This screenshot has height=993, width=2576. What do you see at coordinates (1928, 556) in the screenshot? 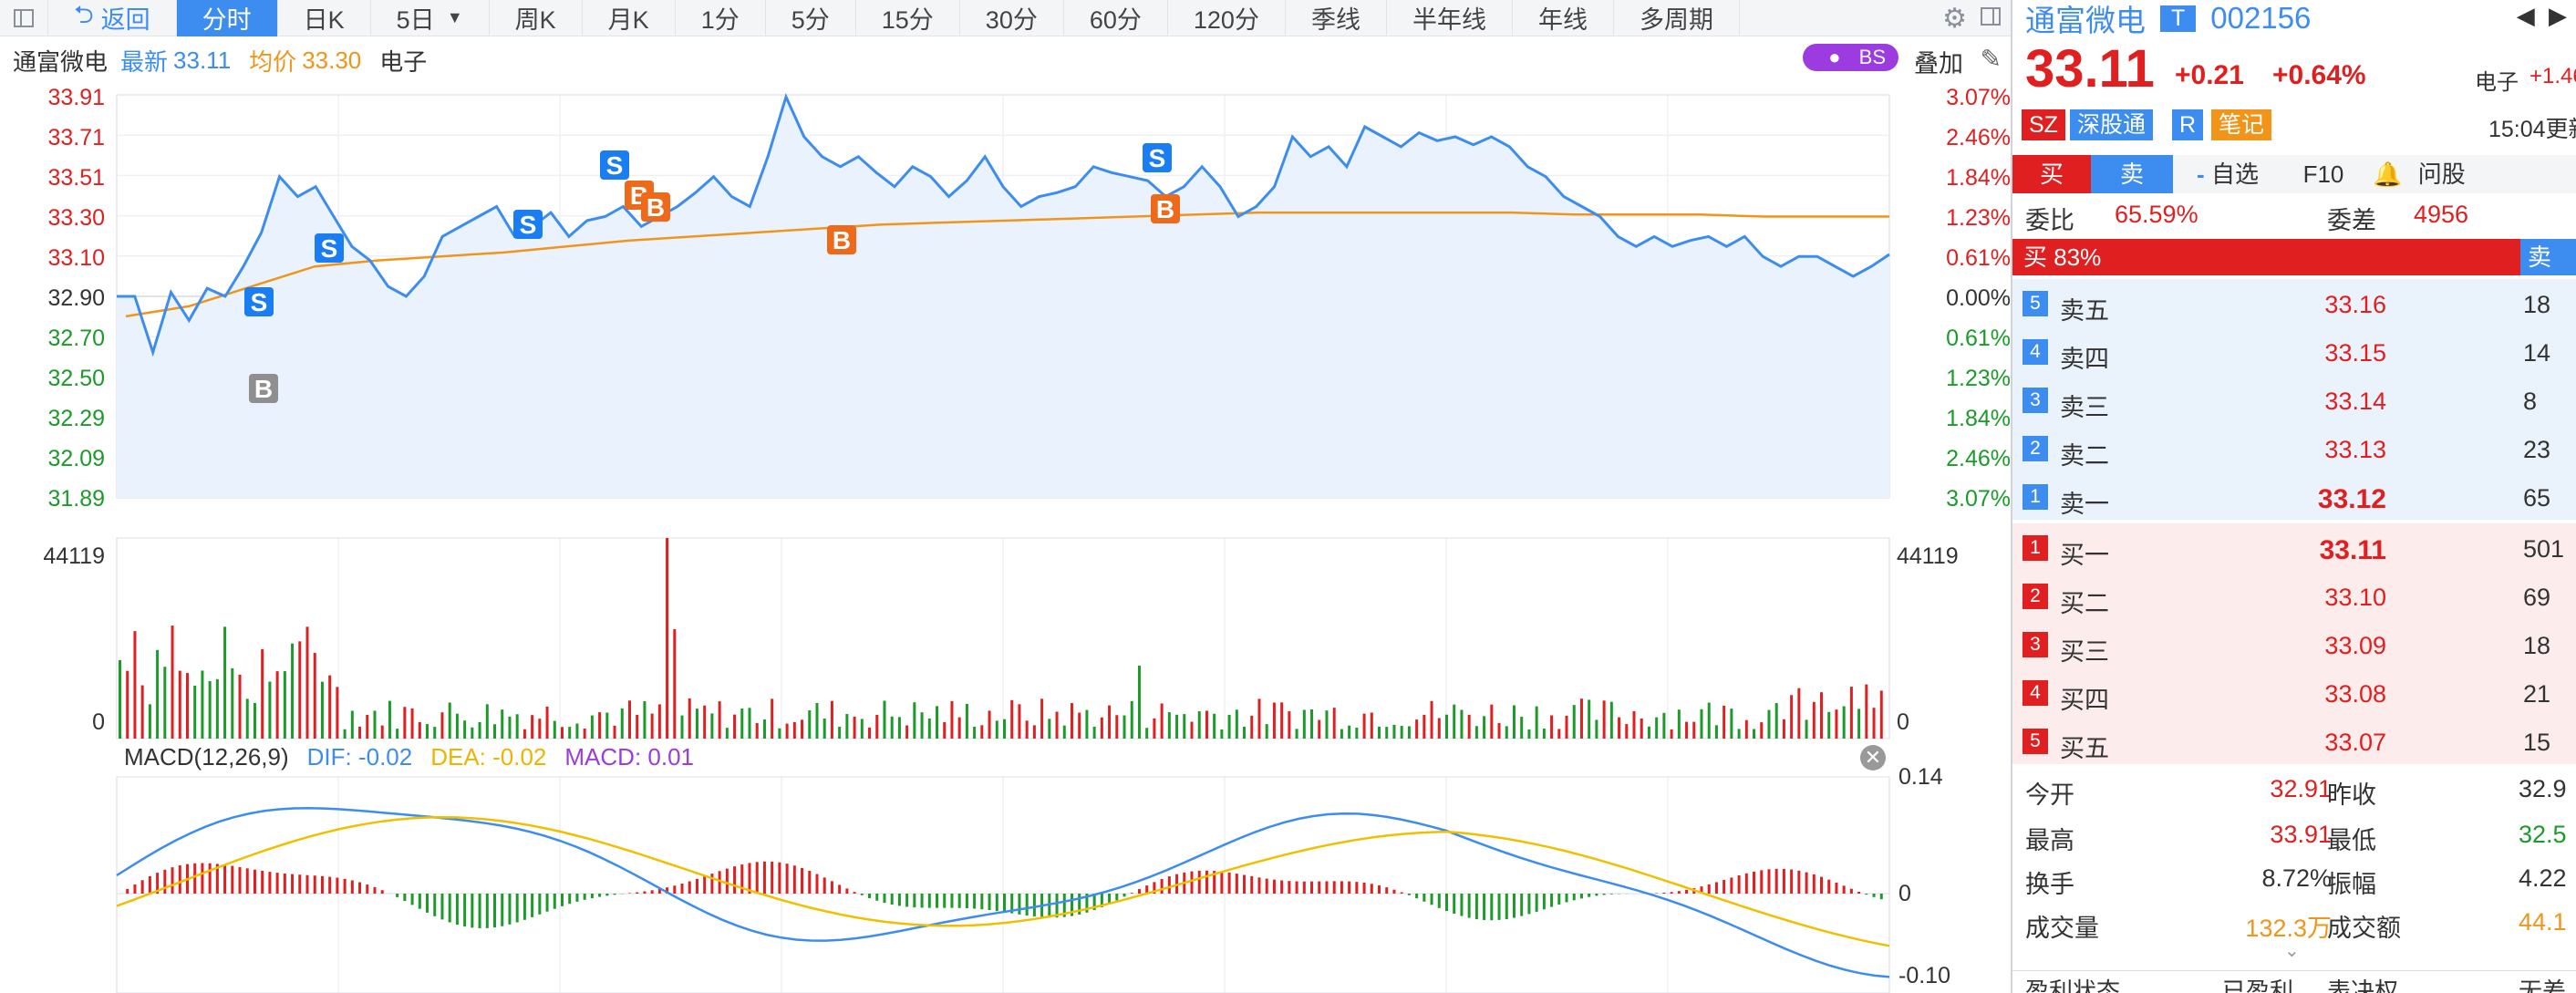
I see `volume-max-right: 44119` at bounding box center [1928, 556].